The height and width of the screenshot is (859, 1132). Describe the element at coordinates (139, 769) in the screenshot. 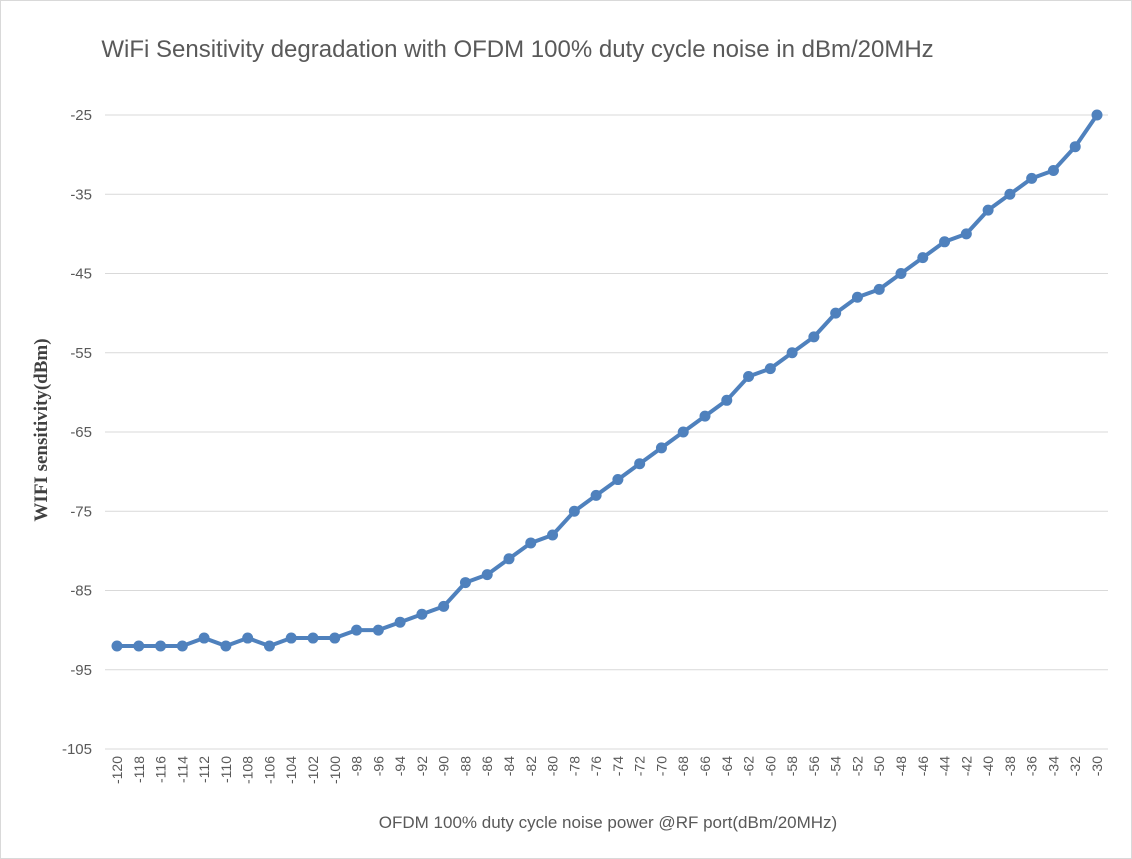

I see `x-tick-label: -118` at that location.